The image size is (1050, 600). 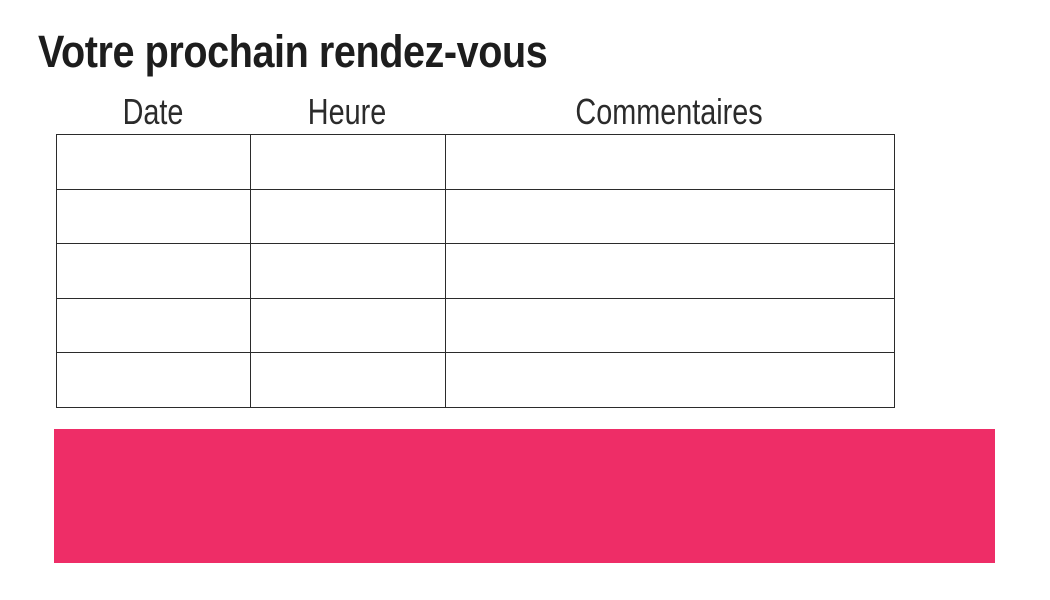 I want to click on column-header-heure: Heure, so click(x=347, y=112).